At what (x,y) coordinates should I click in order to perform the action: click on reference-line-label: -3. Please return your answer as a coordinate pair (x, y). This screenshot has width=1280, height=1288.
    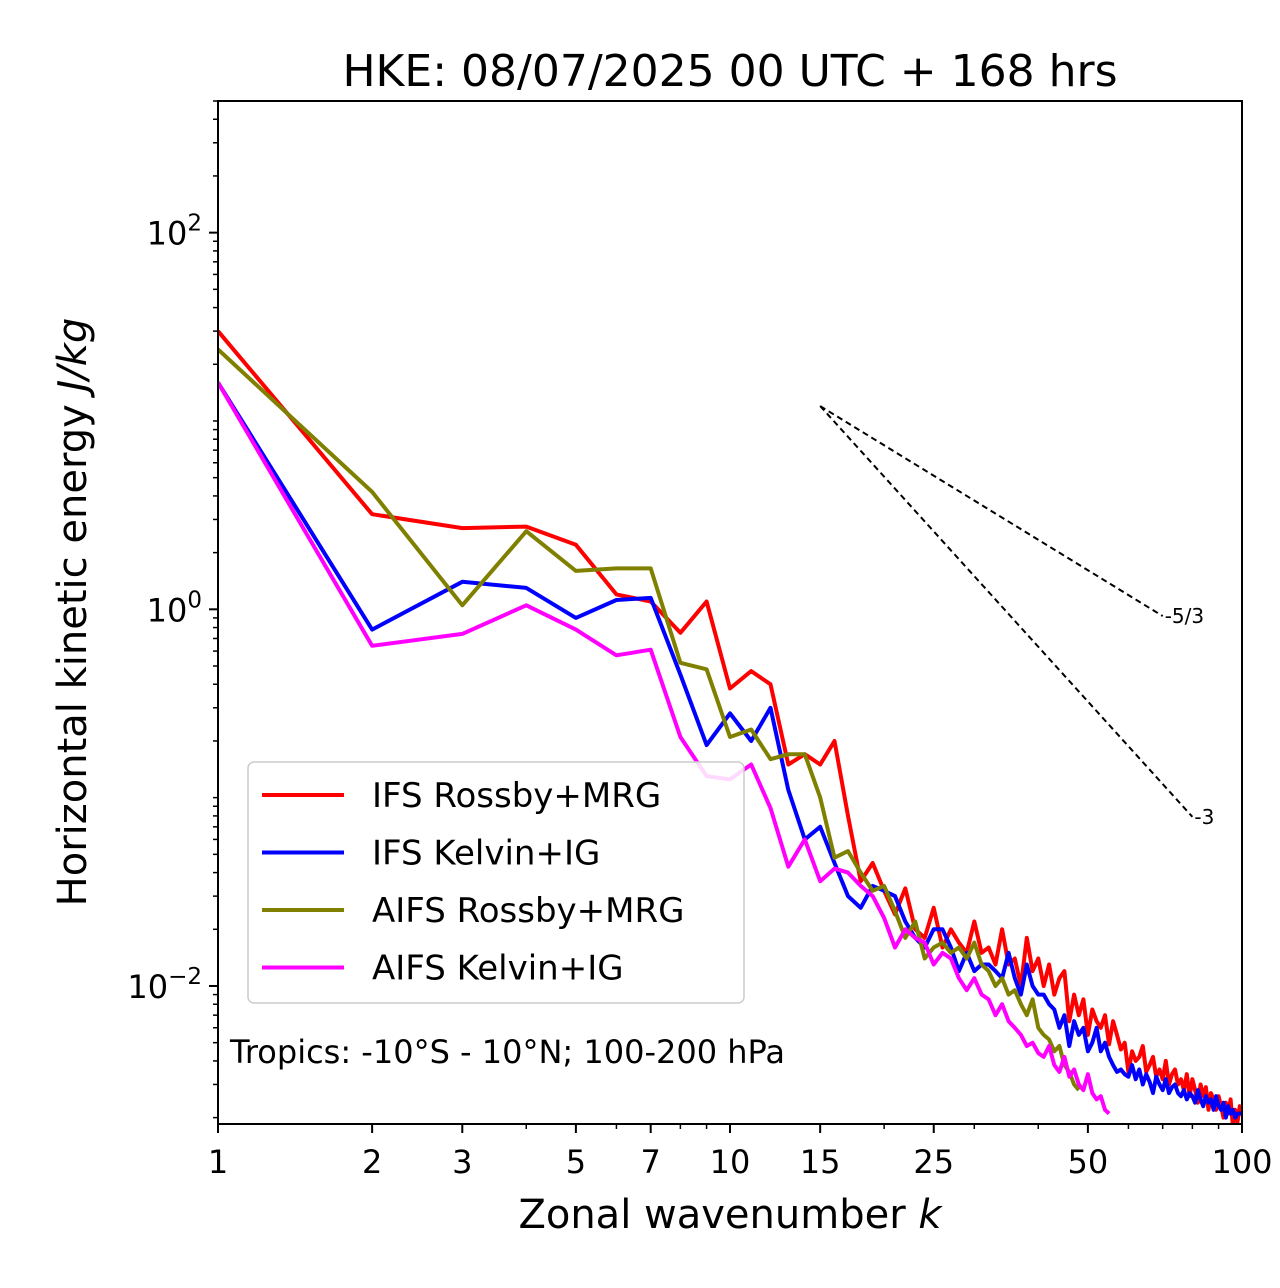
    Looking at the image, I should click on (1204, 817).